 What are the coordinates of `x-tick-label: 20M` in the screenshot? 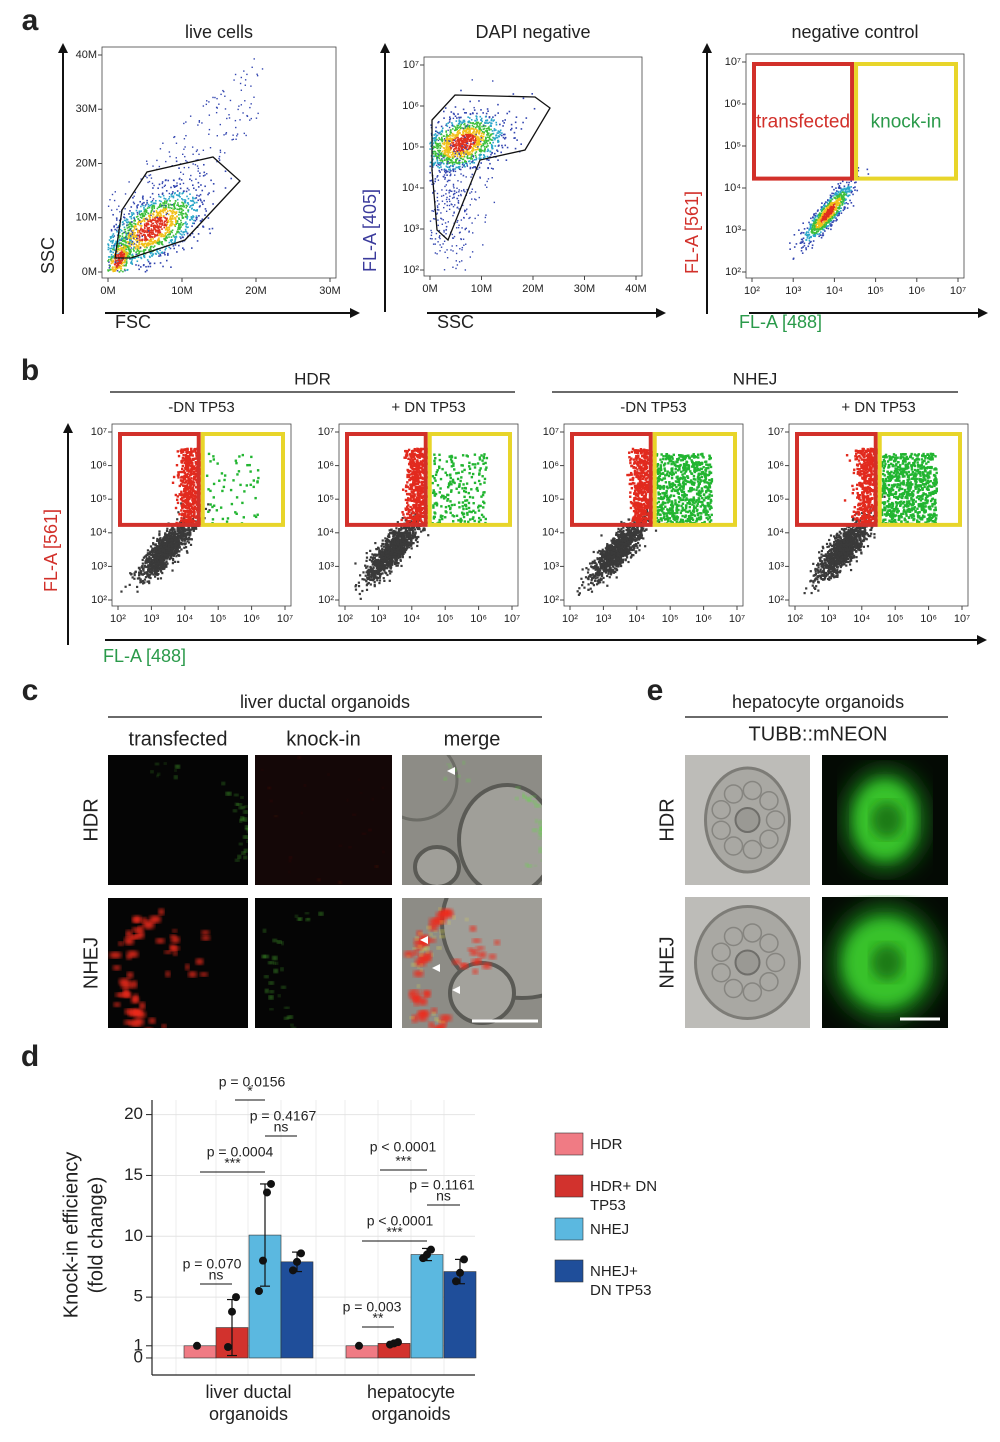 It's located at (255, 291).